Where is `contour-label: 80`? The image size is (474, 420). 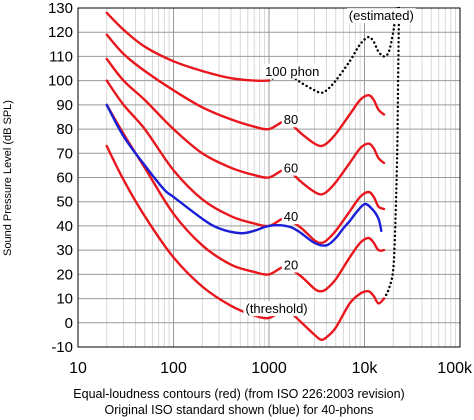
contour-label: 80 is located at coordinates (291, 119).